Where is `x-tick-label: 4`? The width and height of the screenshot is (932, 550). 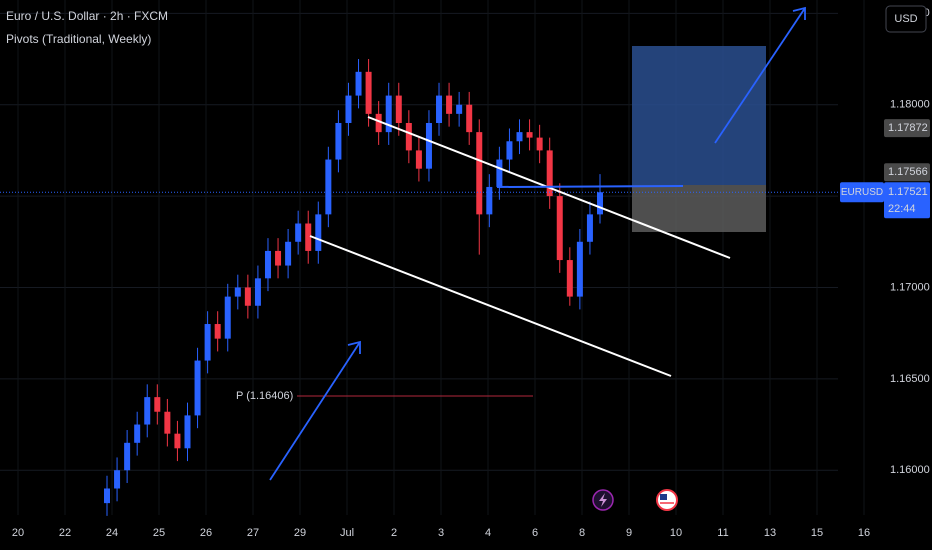 x-tick-label: 4 is located at coordinates (488, 533).